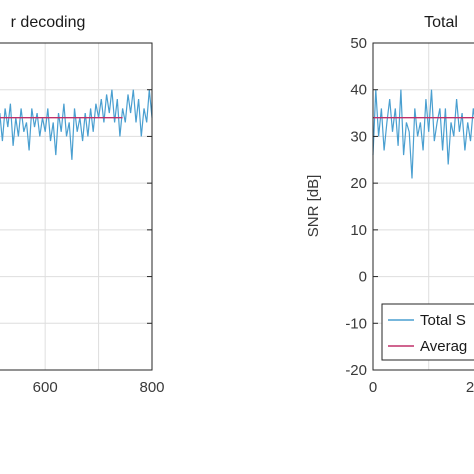 The height and width of the screenshot is (474, 474). I want to click on y-tick-label: -10, so click(356, 323).